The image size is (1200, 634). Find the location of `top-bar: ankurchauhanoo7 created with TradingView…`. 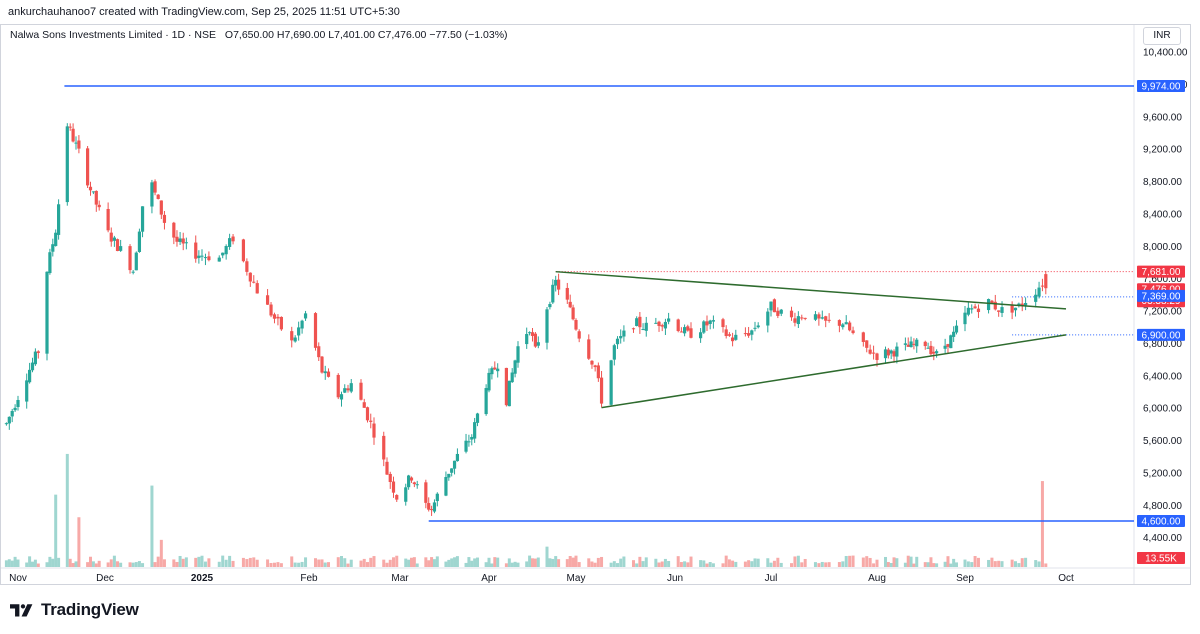

top-bar: ankurchauhanoo7 created with TradingView… is located at coordinates (600, 12).